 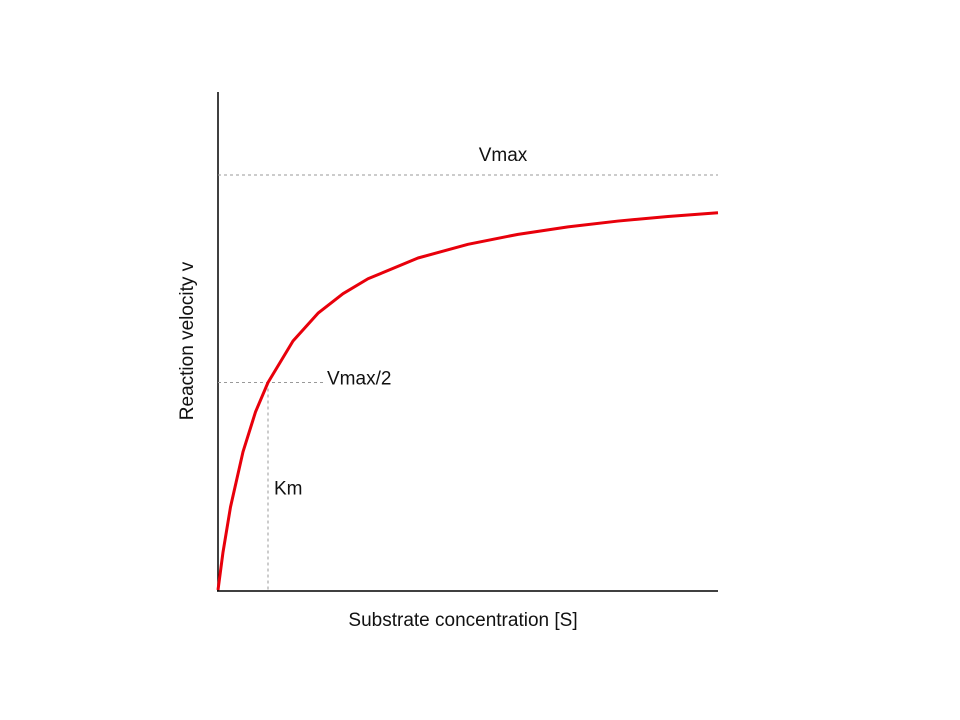 I want to click on reference-label: Vmax, so click(x=503, y=155).